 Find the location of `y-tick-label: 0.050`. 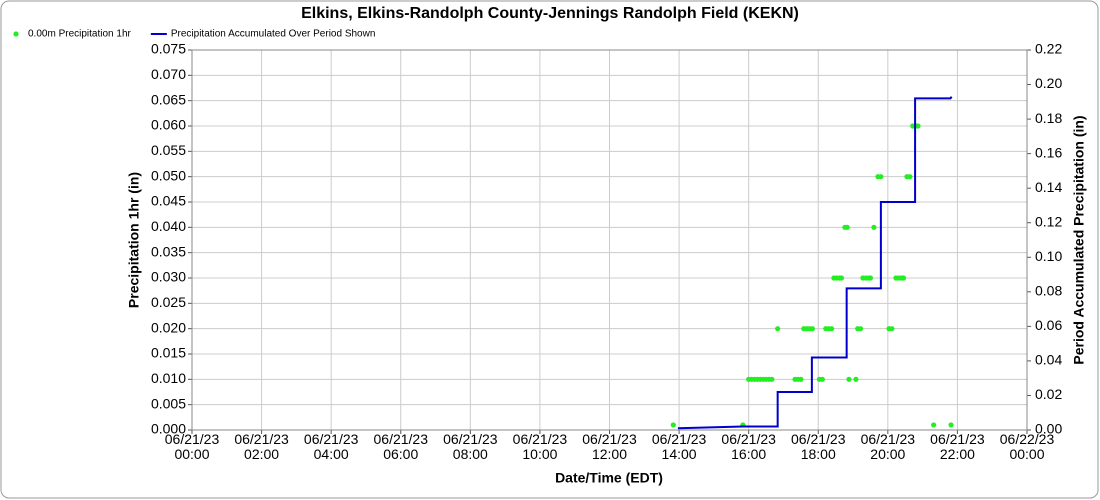

y-tick-label: 0.050 is located at coordinates (168, 175).